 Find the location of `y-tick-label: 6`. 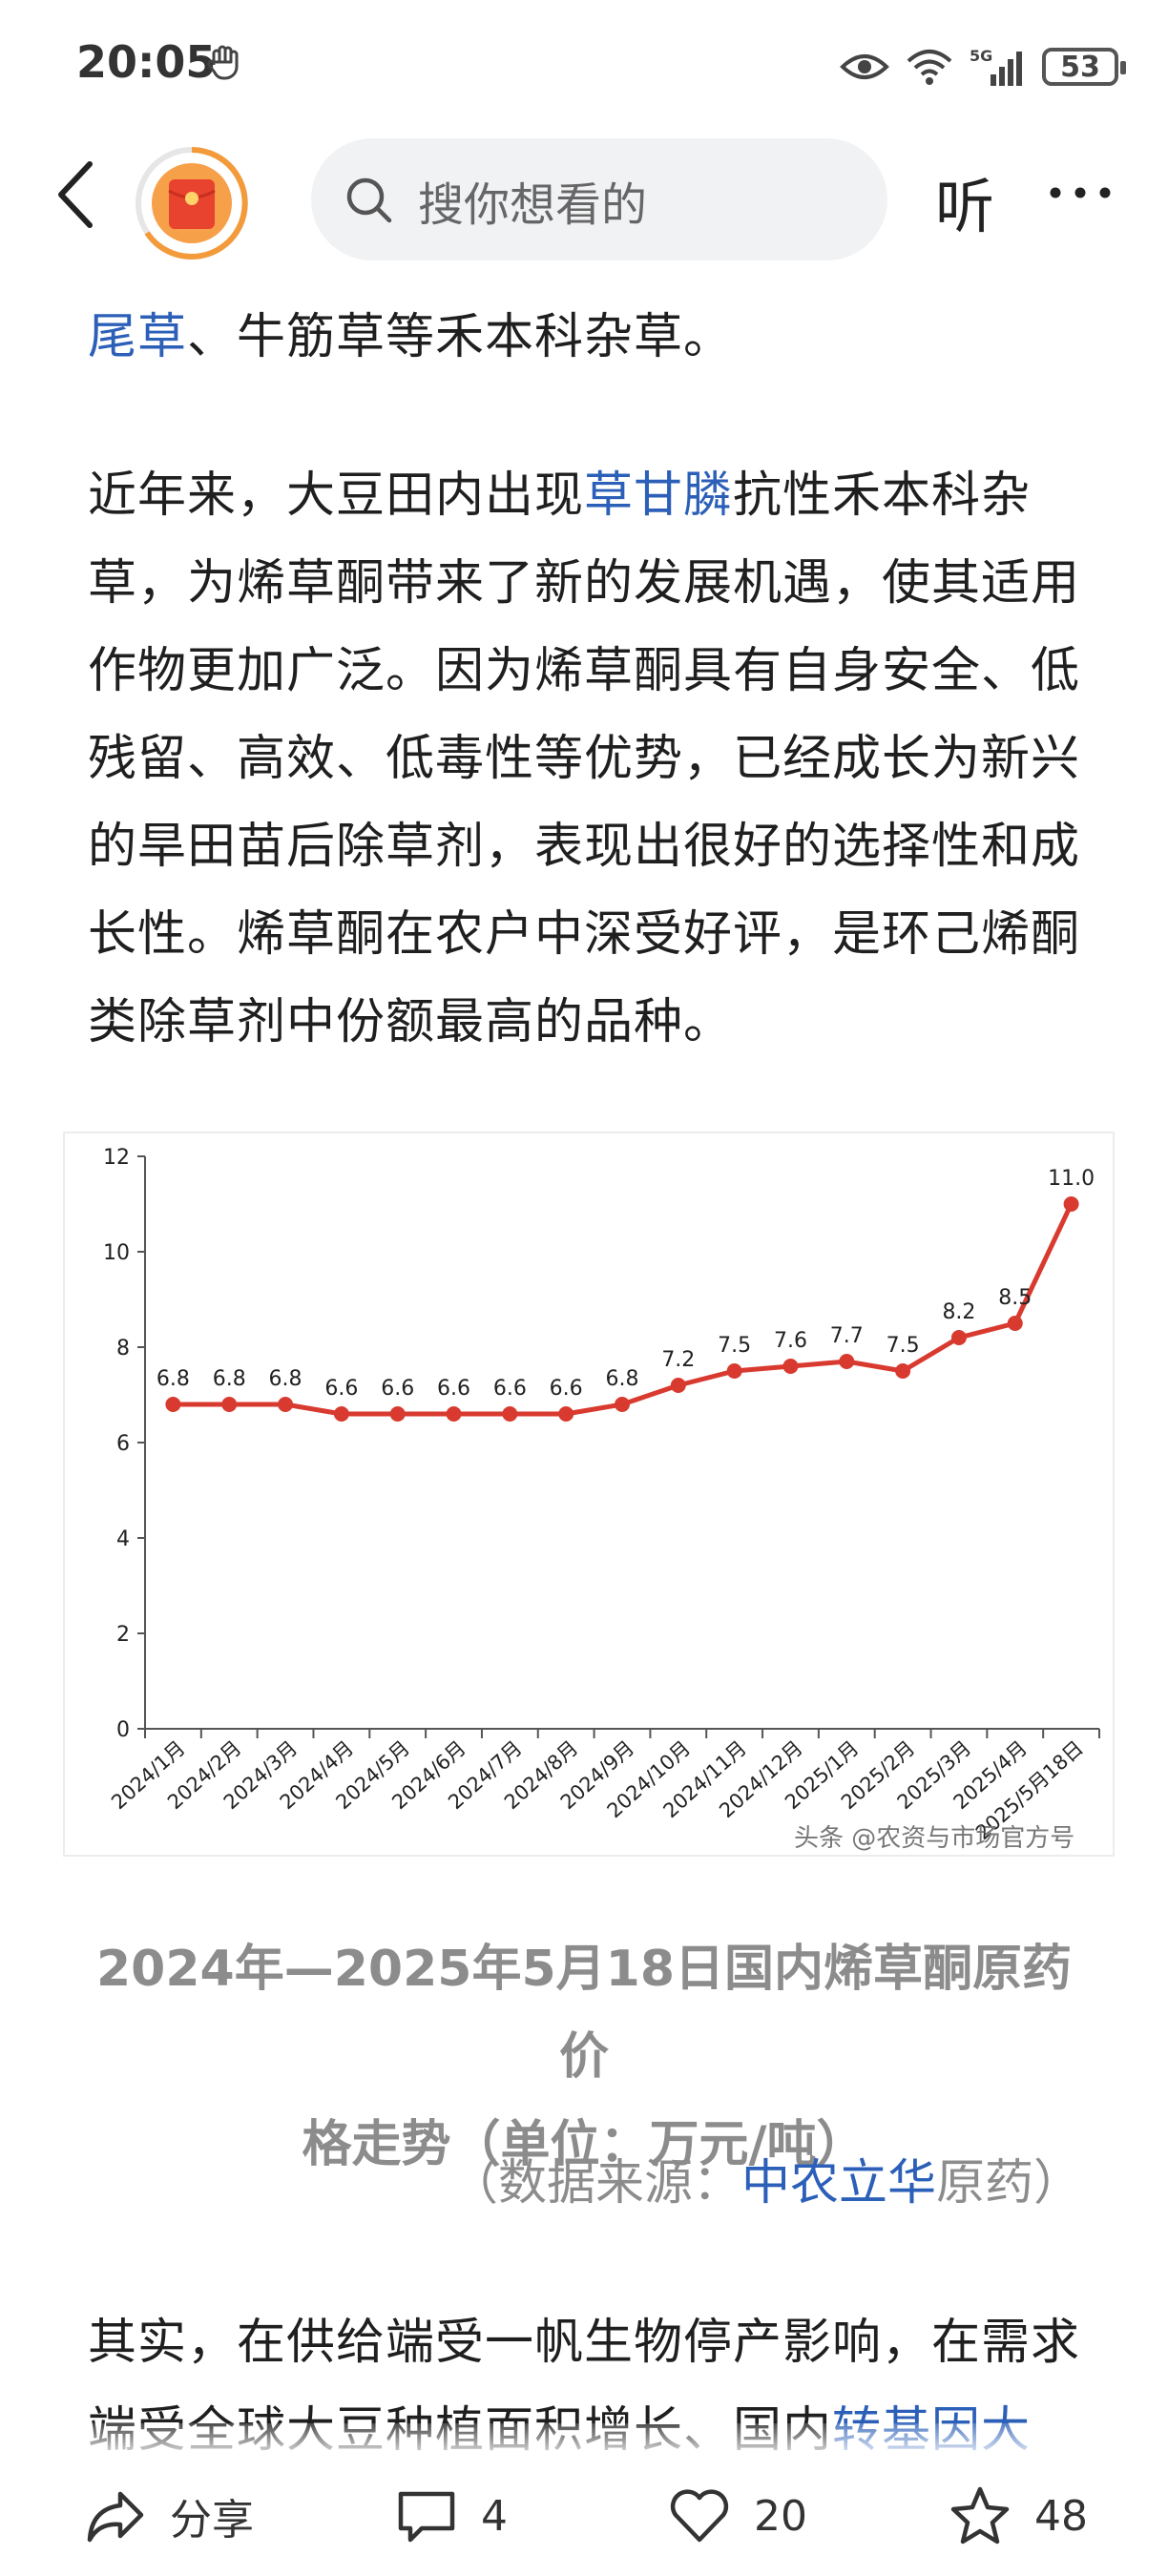

y-tick-label: 6 is located at coordinates (123, 1444).